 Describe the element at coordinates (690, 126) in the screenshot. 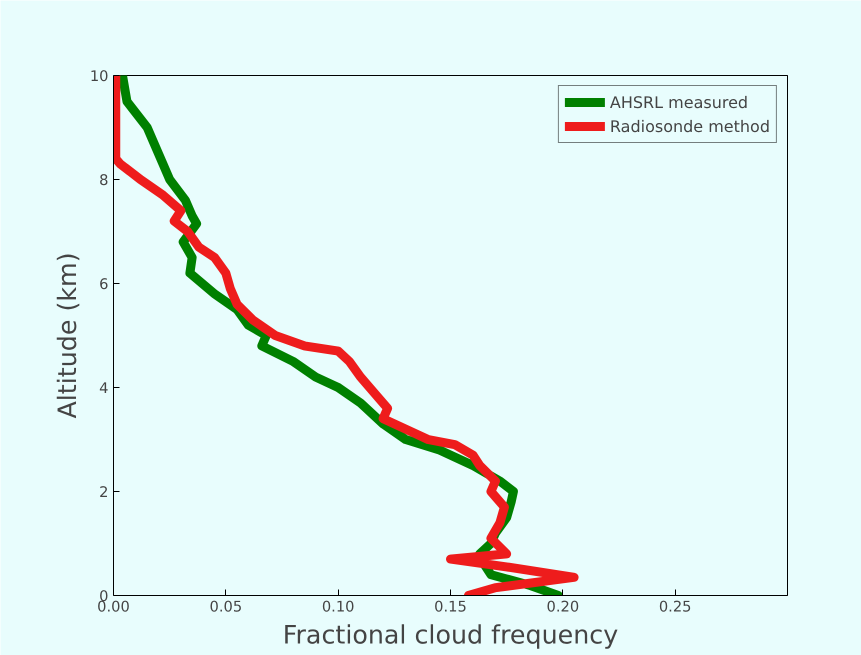

I see `legend-label: Radiosonde method` at that location.